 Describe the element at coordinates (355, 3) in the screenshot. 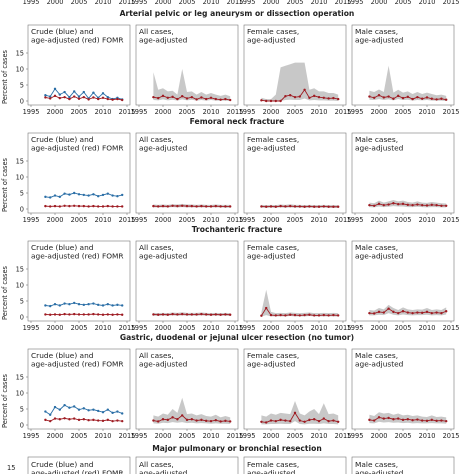

I see `top-xtick-label: 1995` at that location.